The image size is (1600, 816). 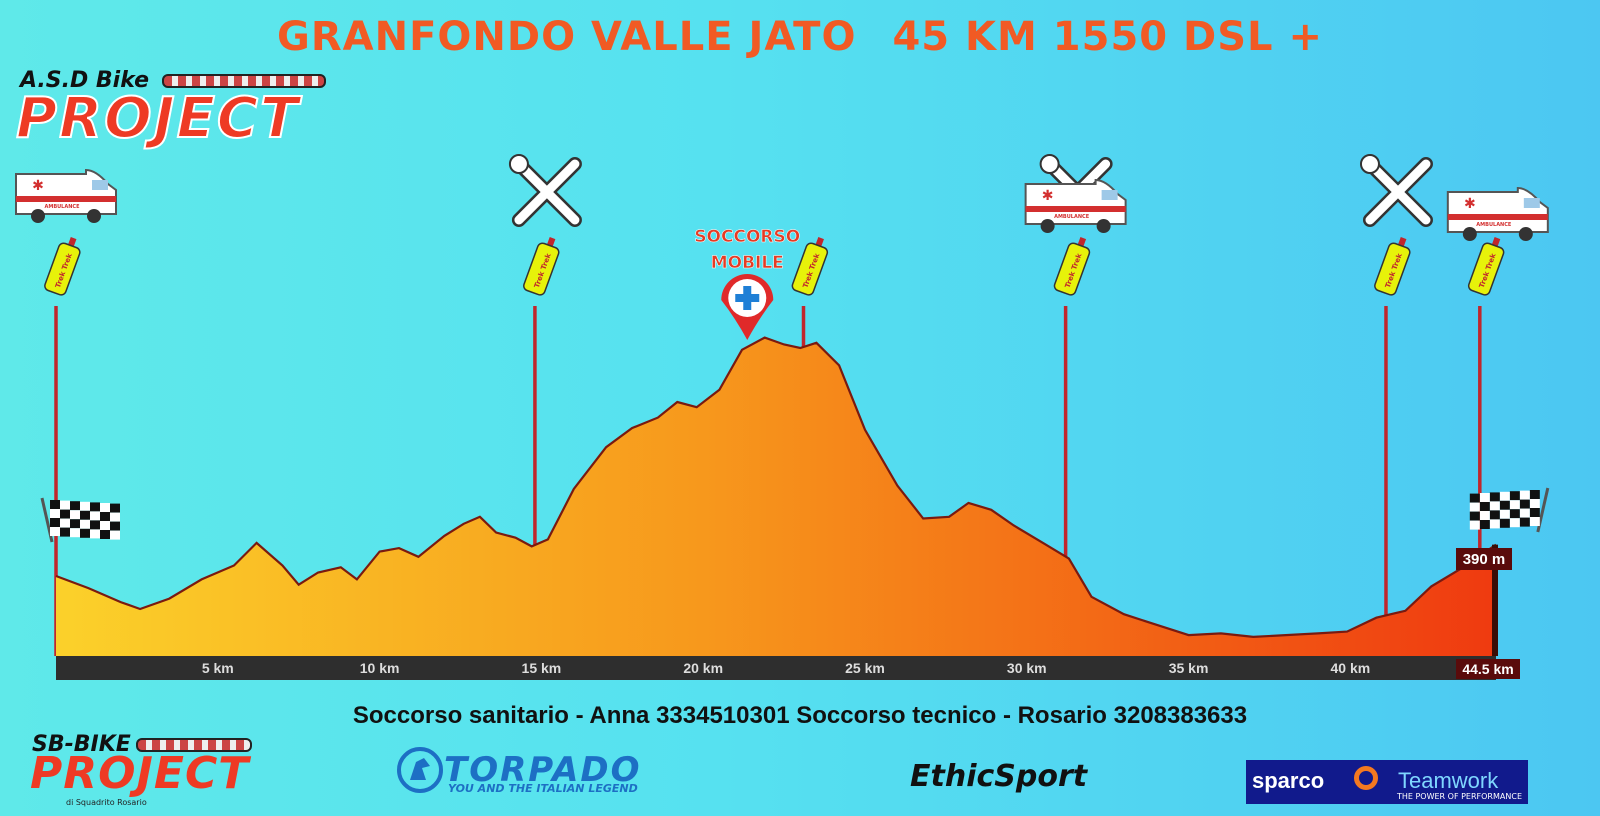 I want to click on x-tick-label: 10 km, so click(x=380, y=668).